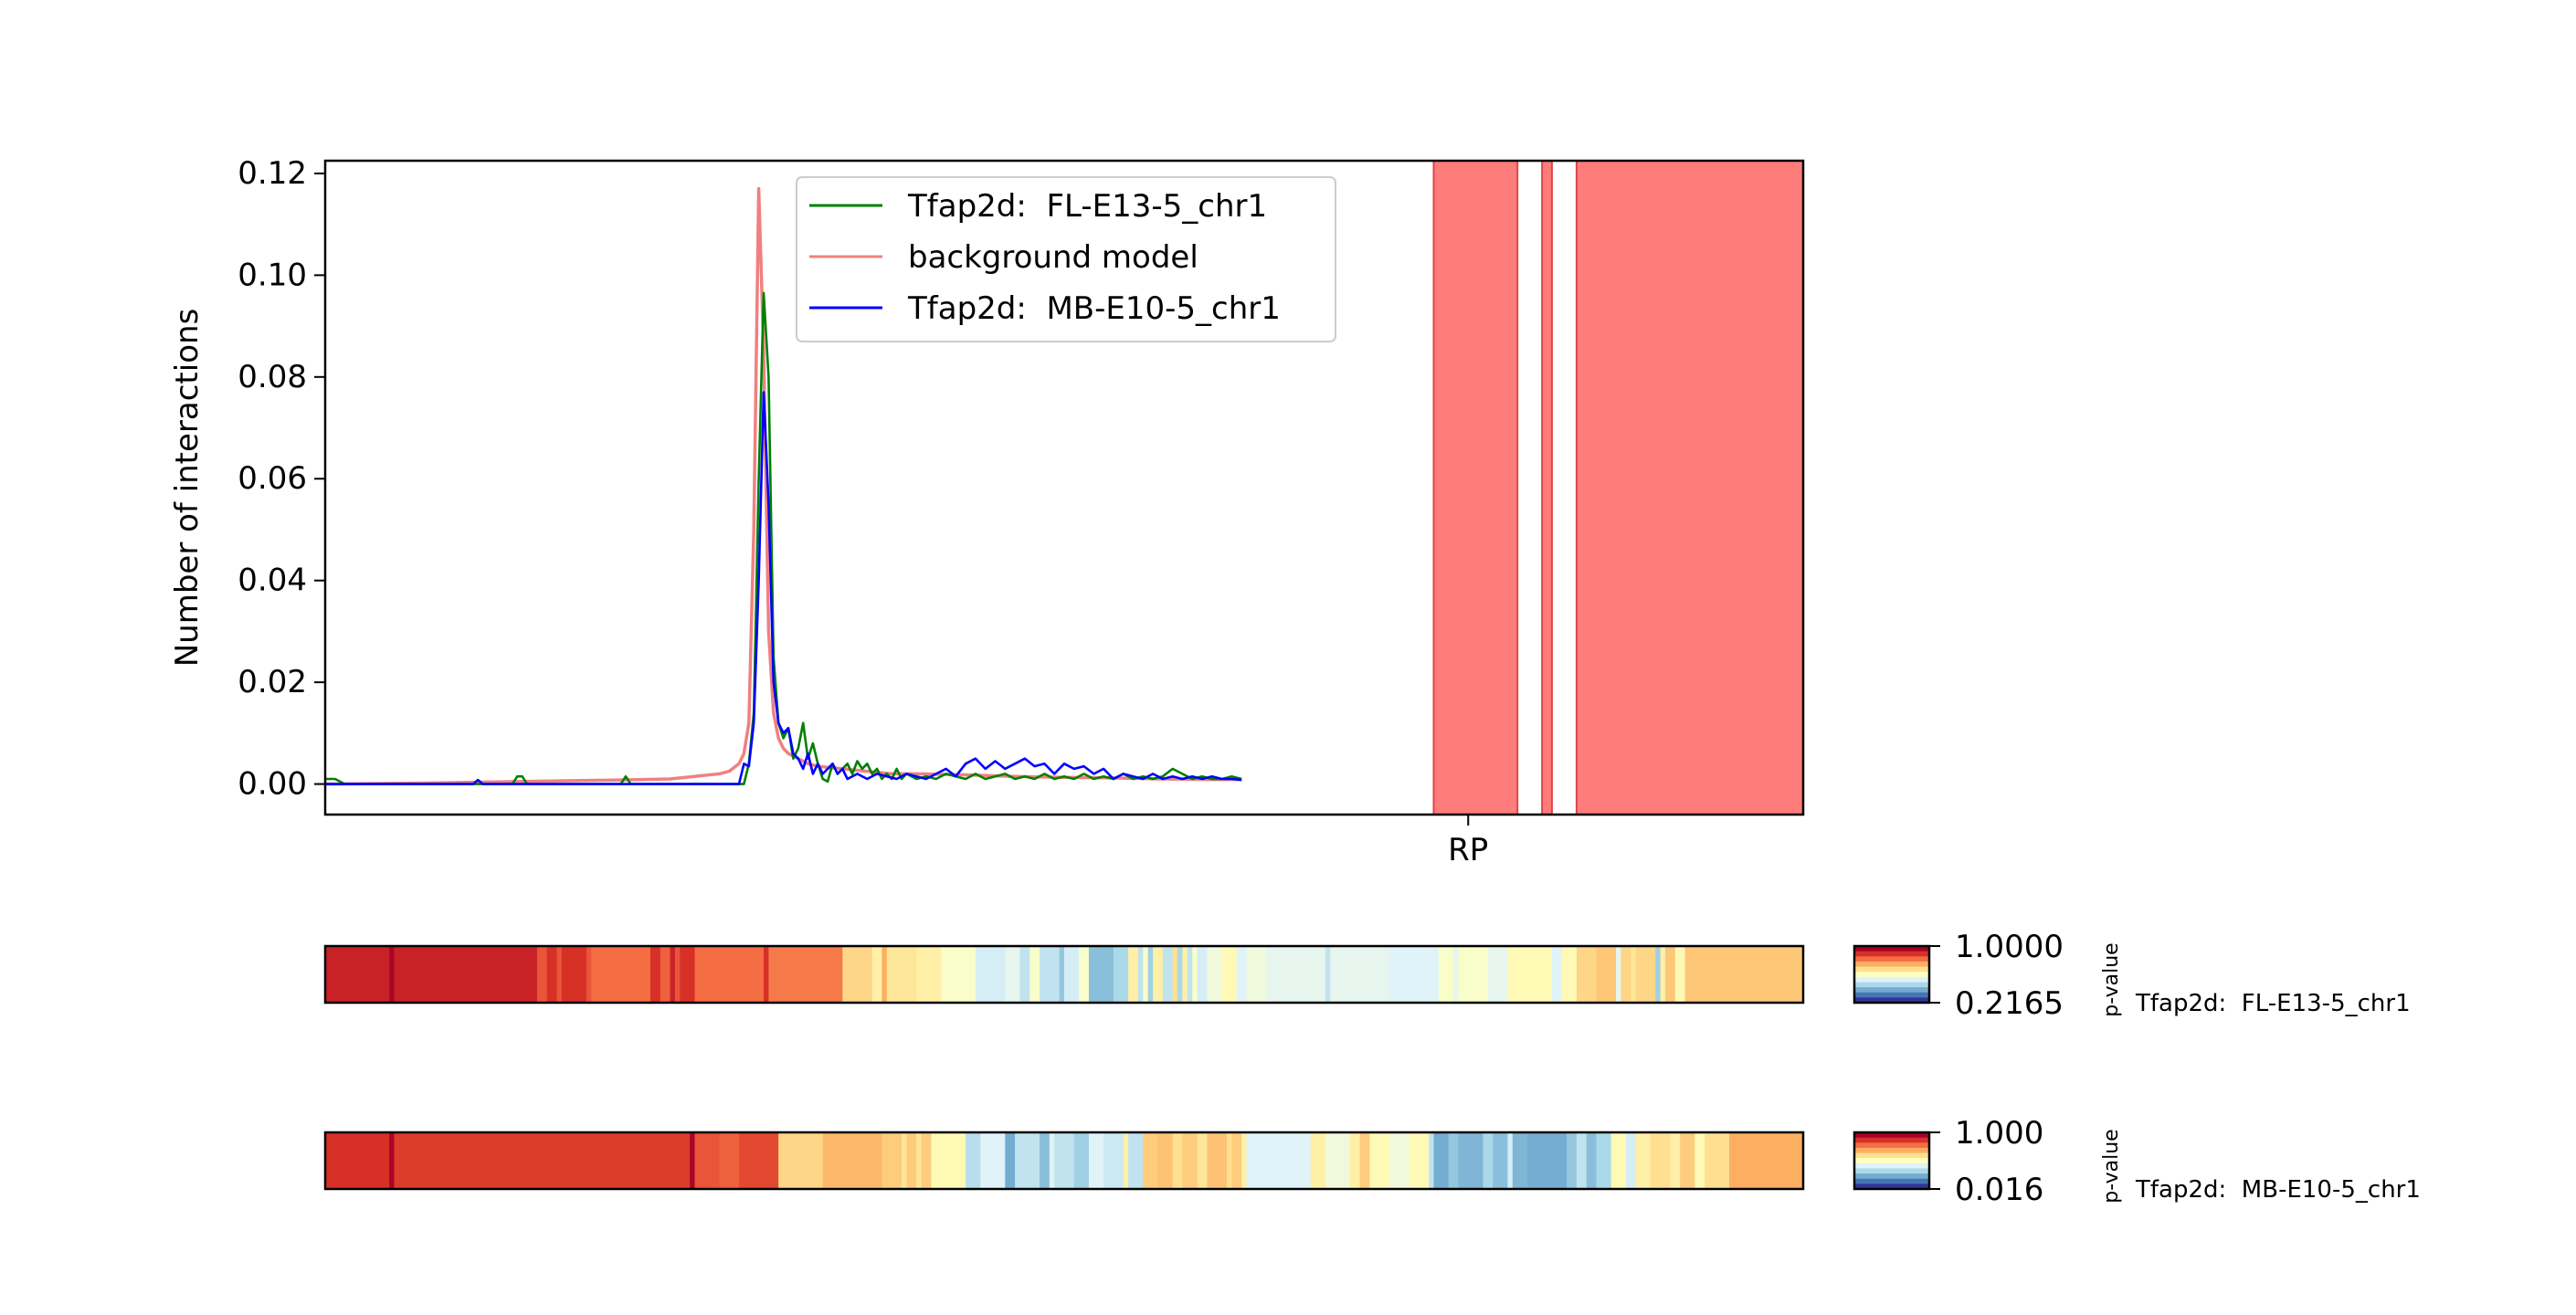 The height and width of the screenshot is (1315, 2576). What do you see at coordinates (1094, 308) in the screenshot?
I see `legend-label-3: Tfap2d: MB-E10-5_chr1` at bounding box center [1094, 308].